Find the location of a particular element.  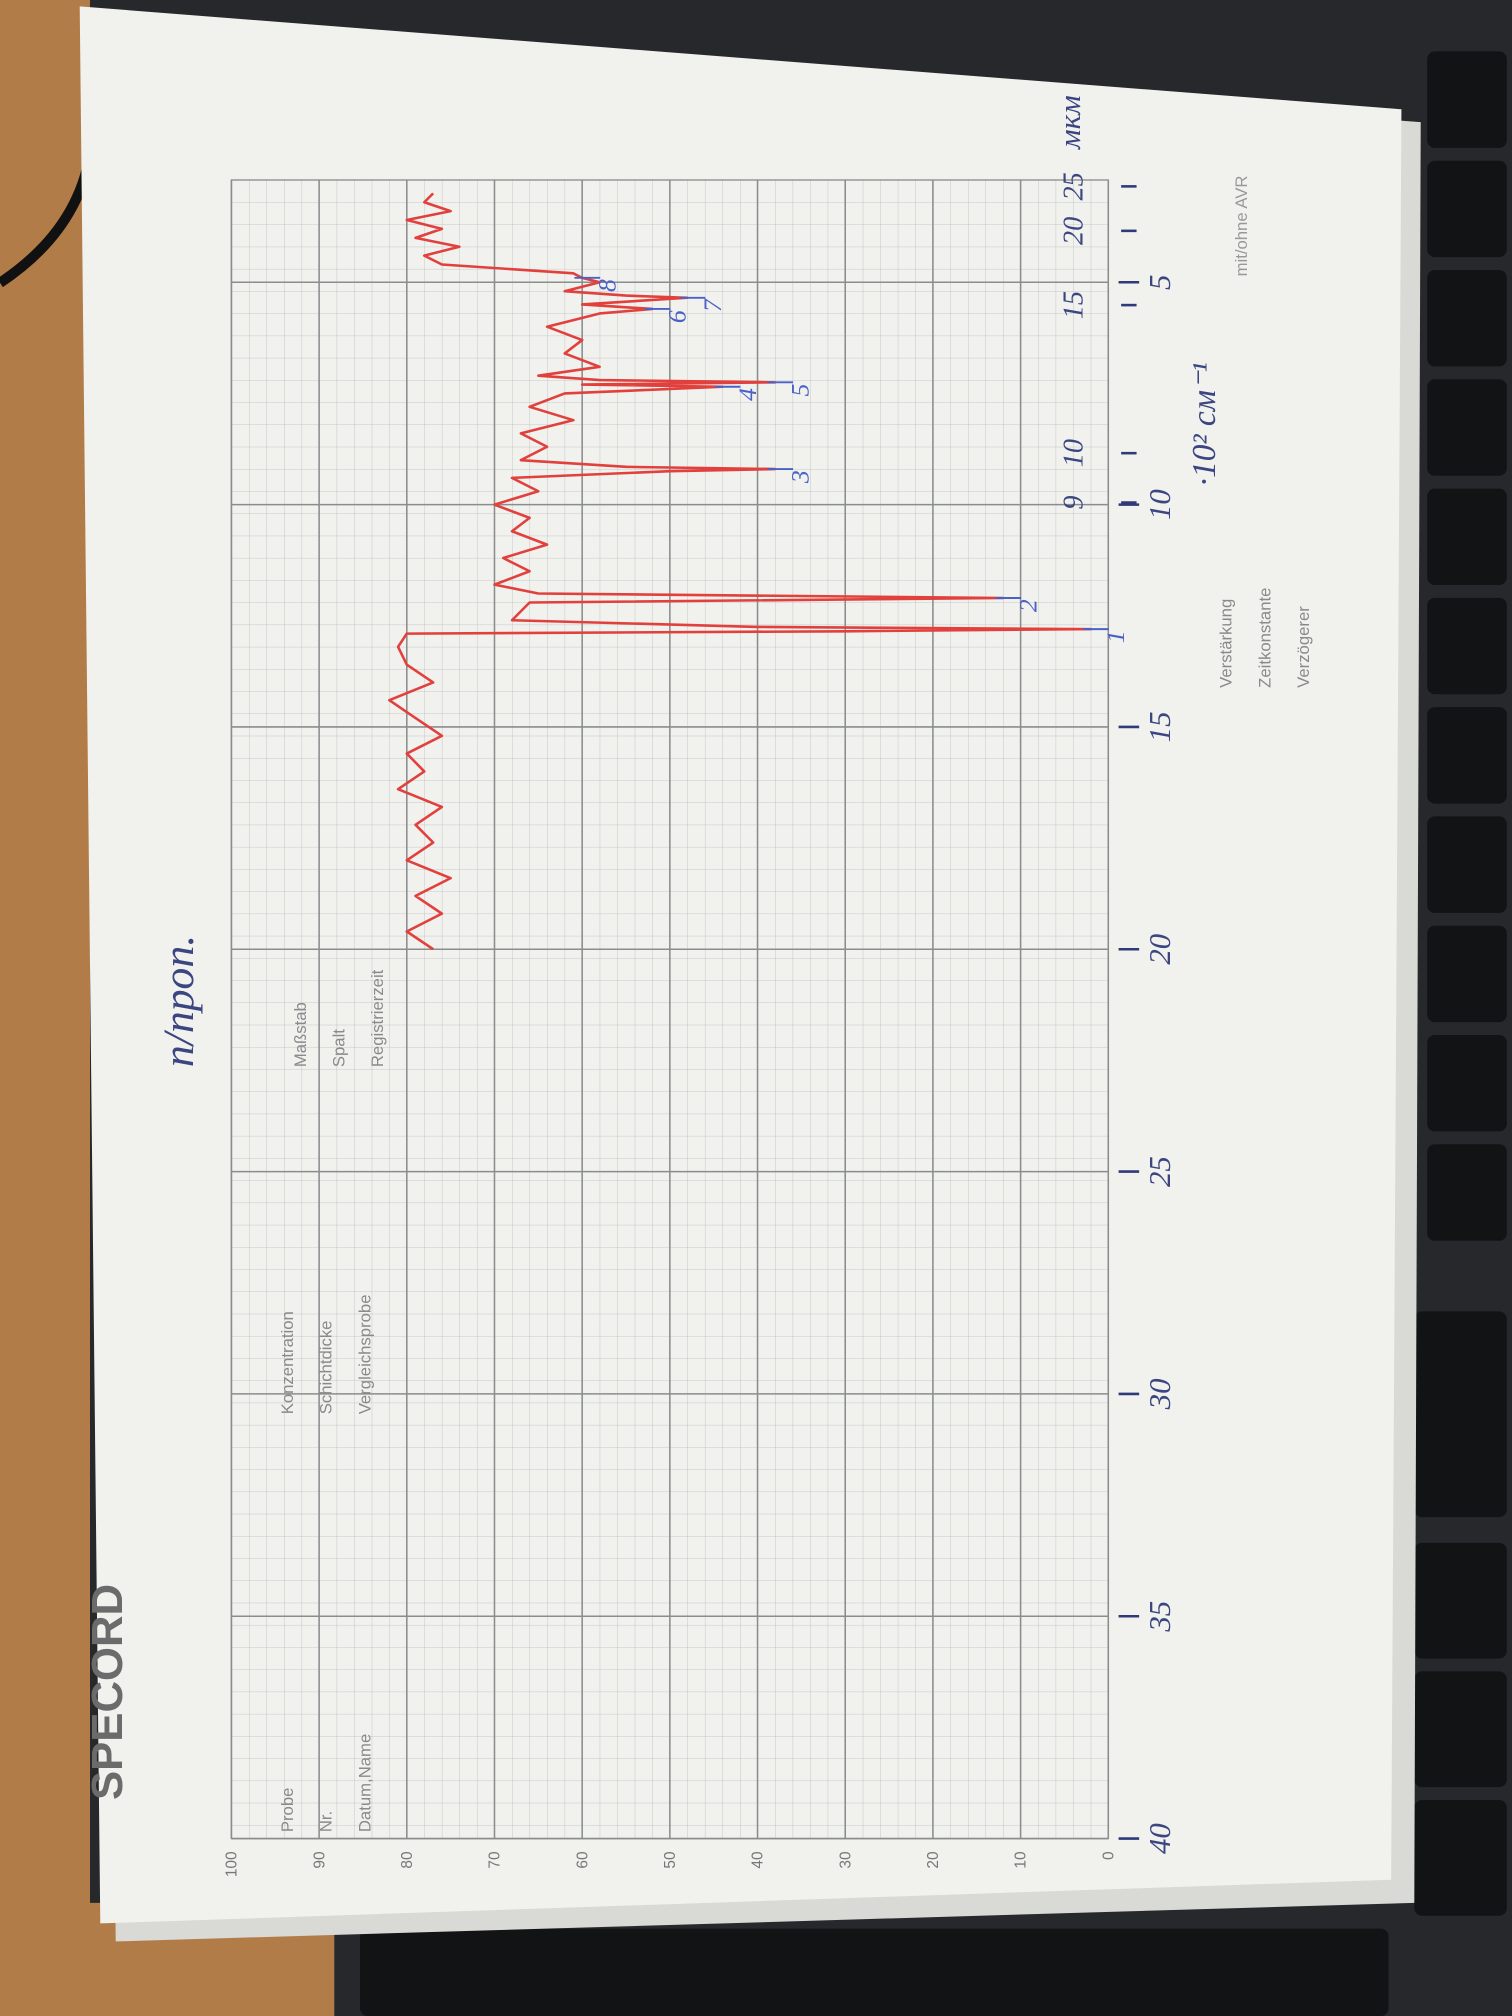

annotation-label: 8 is located at coordinates (607, 285).